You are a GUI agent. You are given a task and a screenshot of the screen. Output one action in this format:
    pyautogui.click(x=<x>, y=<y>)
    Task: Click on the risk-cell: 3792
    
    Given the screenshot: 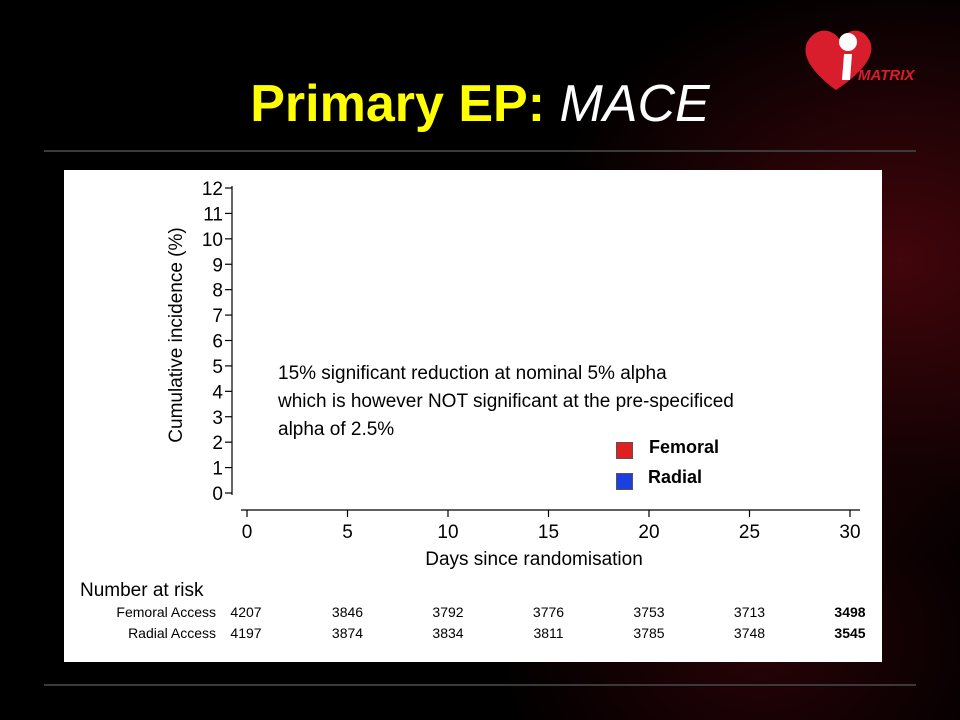 What is the action you would take?
    pyautogui.click(x=448, y=612)
    